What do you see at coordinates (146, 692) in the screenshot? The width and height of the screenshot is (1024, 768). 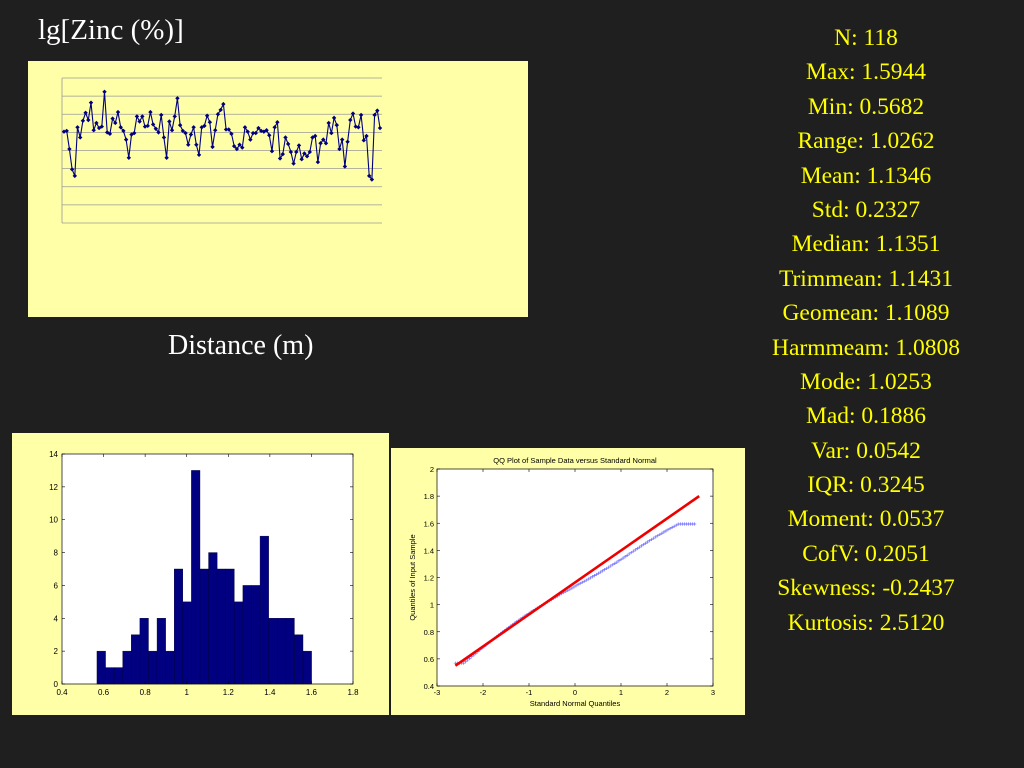 I see `histogram-x-tick-label: 0.8` at bounding box center [146, 692].